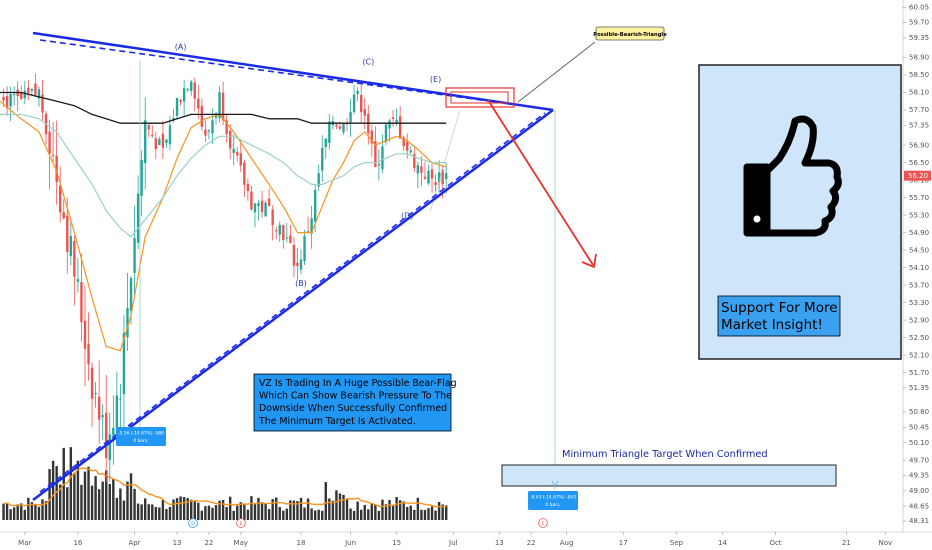 The height and width of the screenshot is (550, 932). Describe the element at coordinates (919, 233) in the screenshot. I see `y-tick-label: 54.90` at that location.